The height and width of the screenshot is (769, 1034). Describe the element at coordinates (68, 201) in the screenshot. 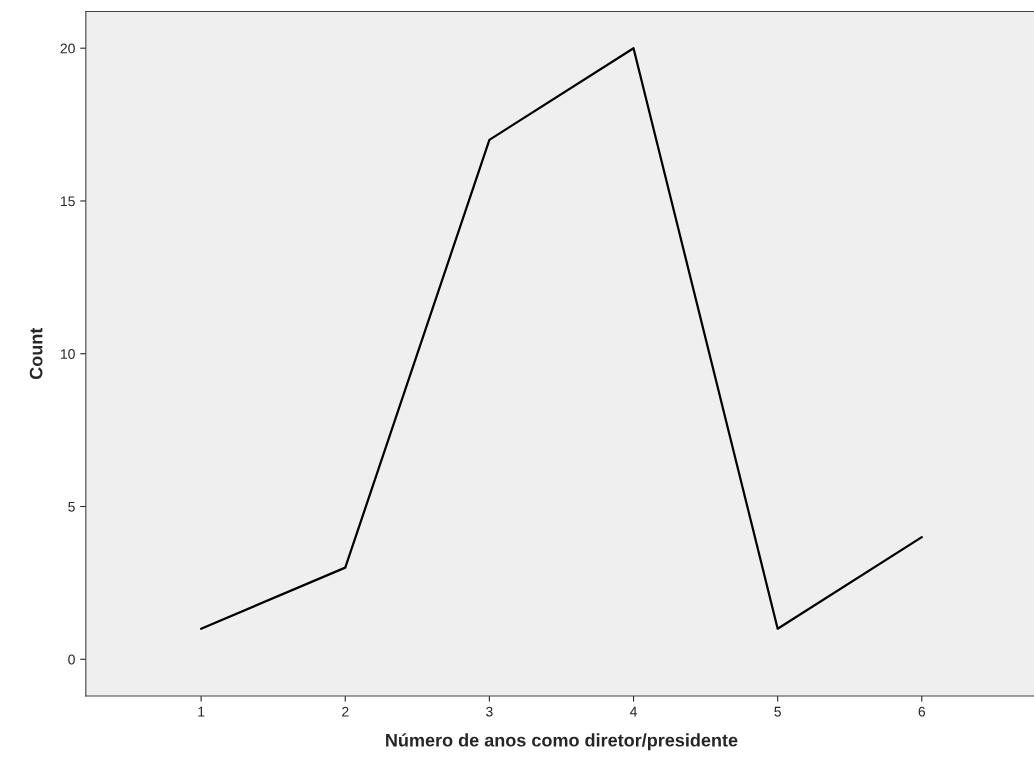

I see `y-tick-label: 15` at that location.